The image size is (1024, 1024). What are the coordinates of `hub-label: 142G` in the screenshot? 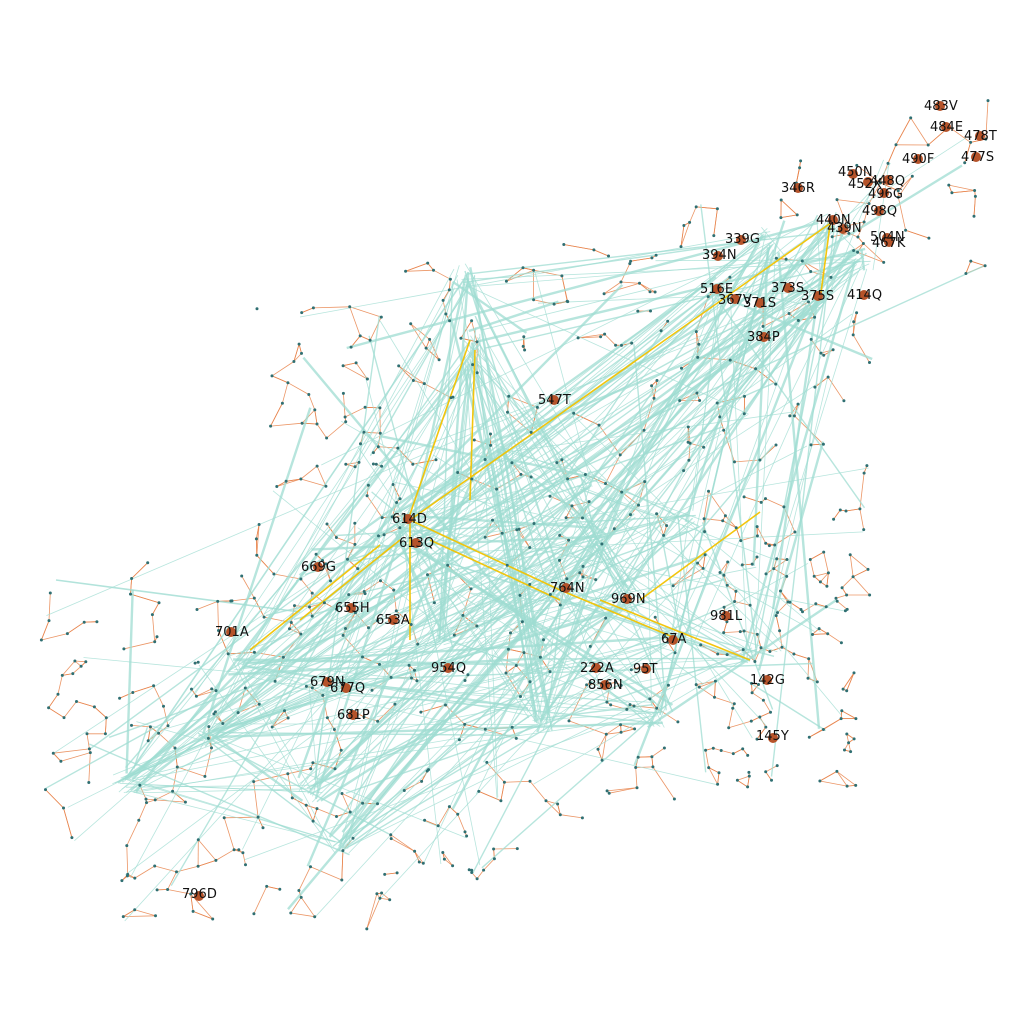 It's located at (767, 680).